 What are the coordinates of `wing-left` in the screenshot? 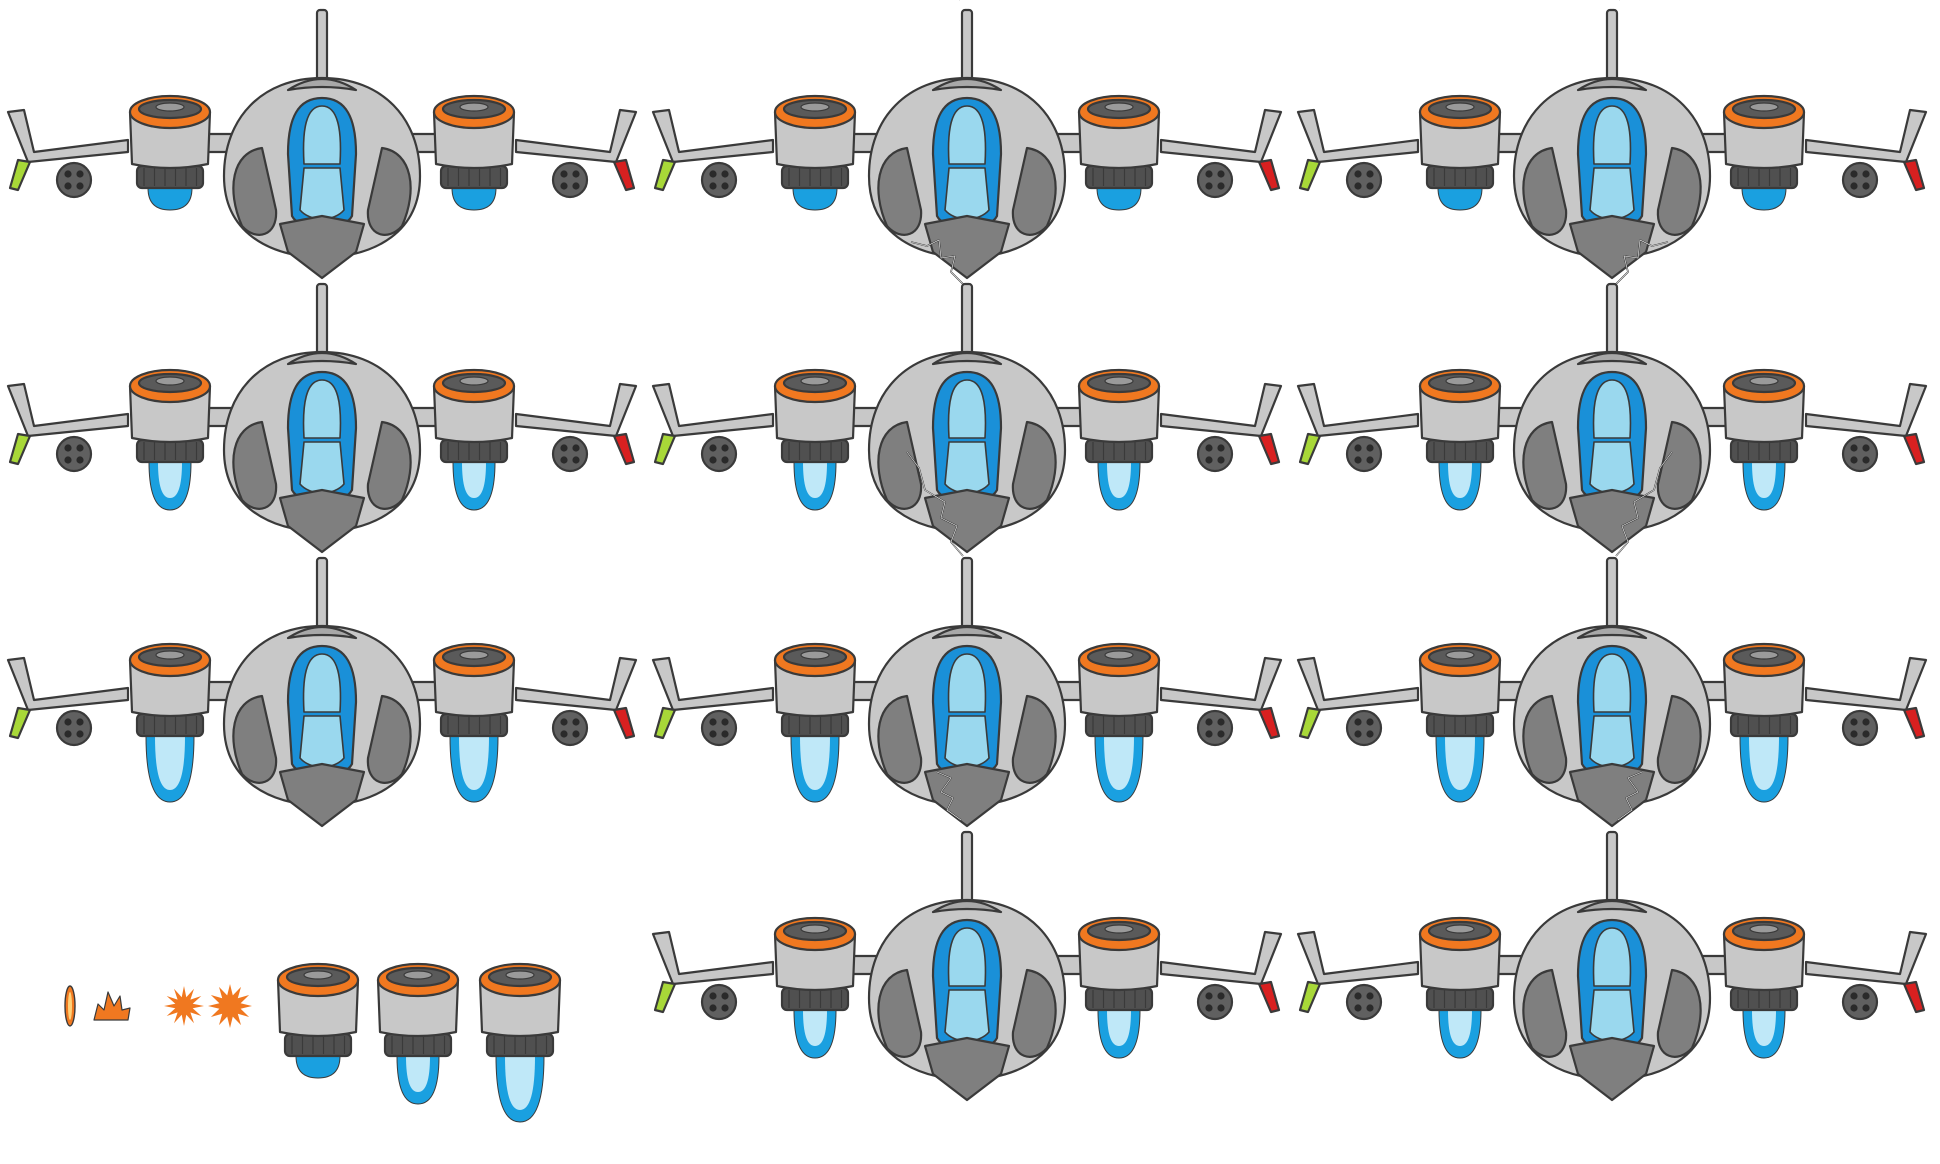 It's located at (713, 958).